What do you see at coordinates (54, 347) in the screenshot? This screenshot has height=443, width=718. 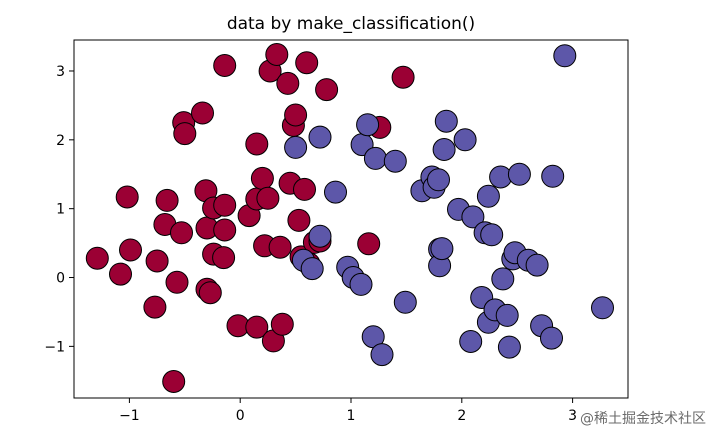 I see `y-tick-label-0: −1` at bounding box center [54, 347].